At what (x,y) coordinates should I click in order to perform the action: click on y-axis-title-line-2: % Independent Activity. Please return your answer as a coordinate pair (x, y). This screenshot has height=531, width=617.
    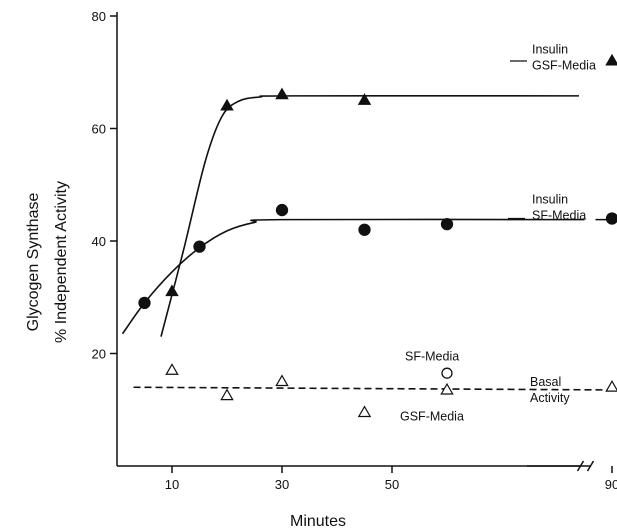
    Looking at the image, I should click on (61, 262).